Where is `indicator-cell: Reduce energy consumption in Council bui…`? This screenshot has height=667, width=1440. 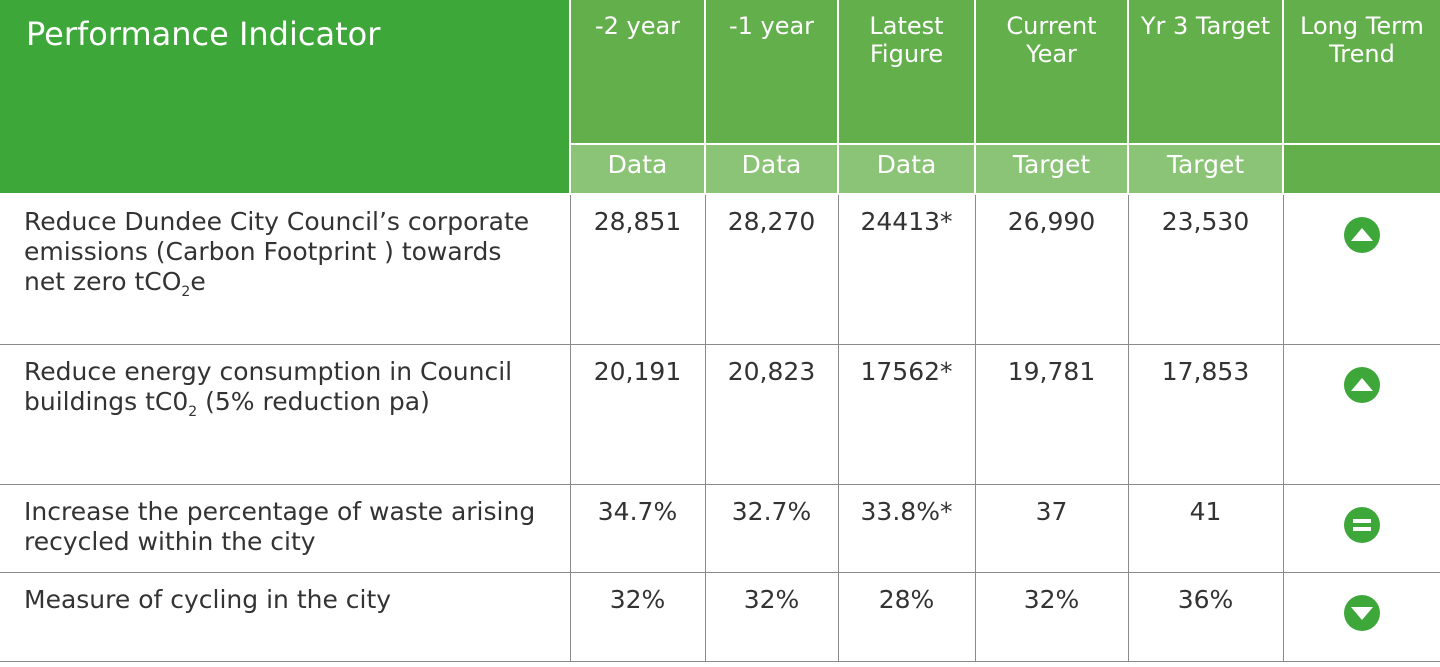 indicator-cell: Reduce energy consumption in Council bui… is located at coordinates (285, 414).